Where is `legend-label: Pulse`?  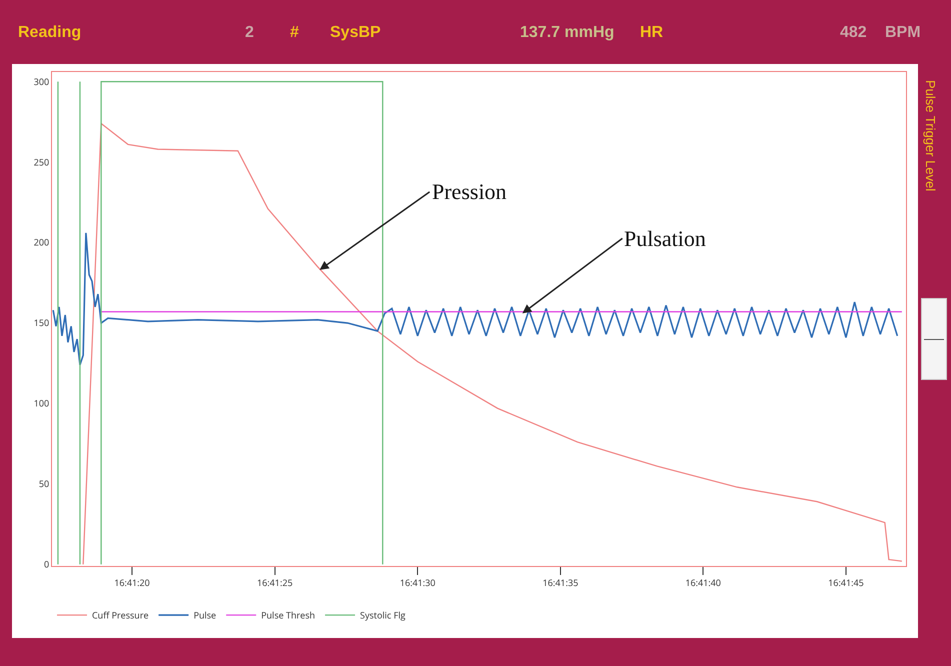 legend-label: Pulse is located at coordinates (205, 615).